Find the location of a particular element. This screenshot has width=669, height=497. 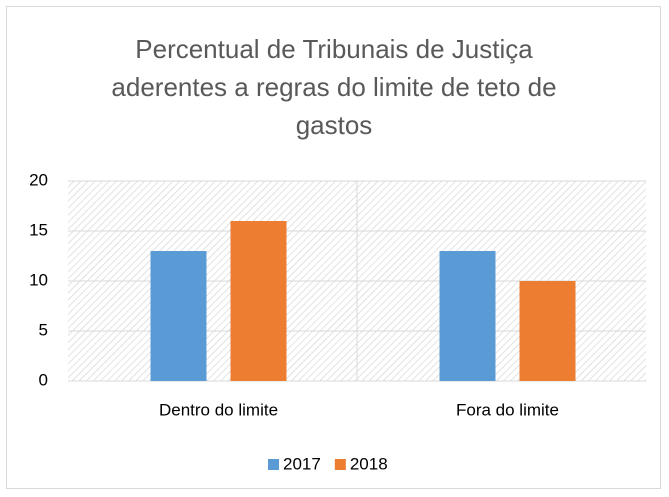

legend-label: 2017 is located at coordinates (302, 463).